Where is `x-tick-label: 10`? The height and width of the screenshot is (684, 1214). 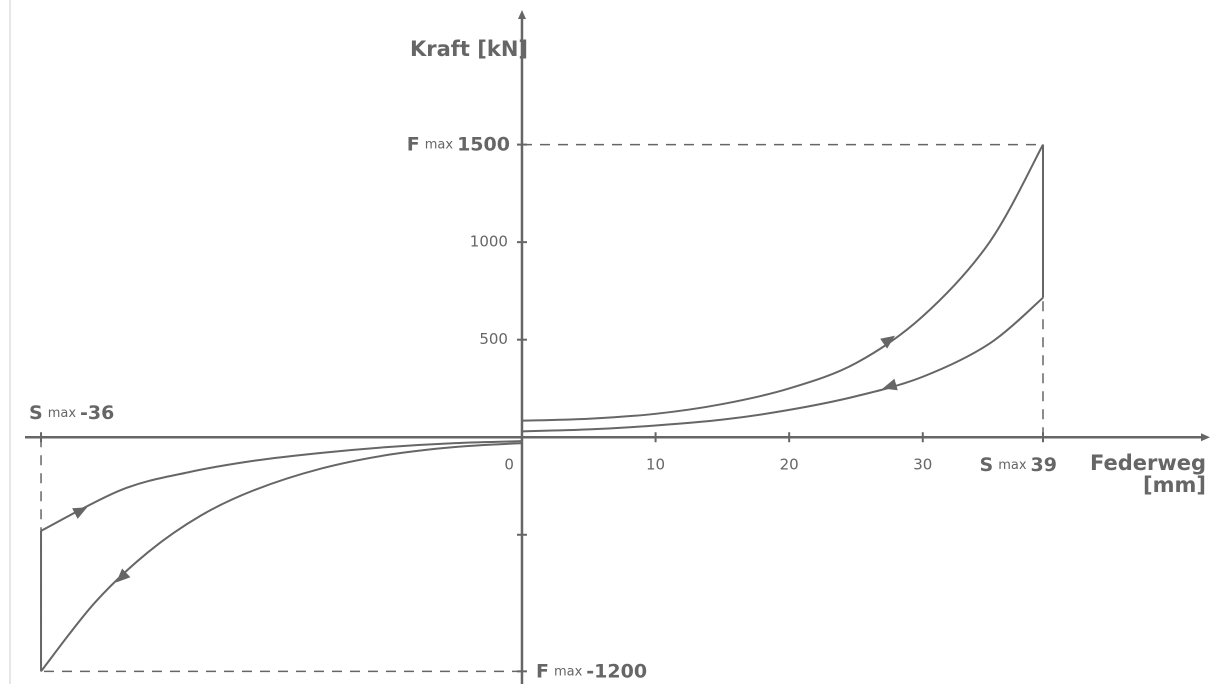 x-tick-label: 10 is located at coordinates (655, 465).